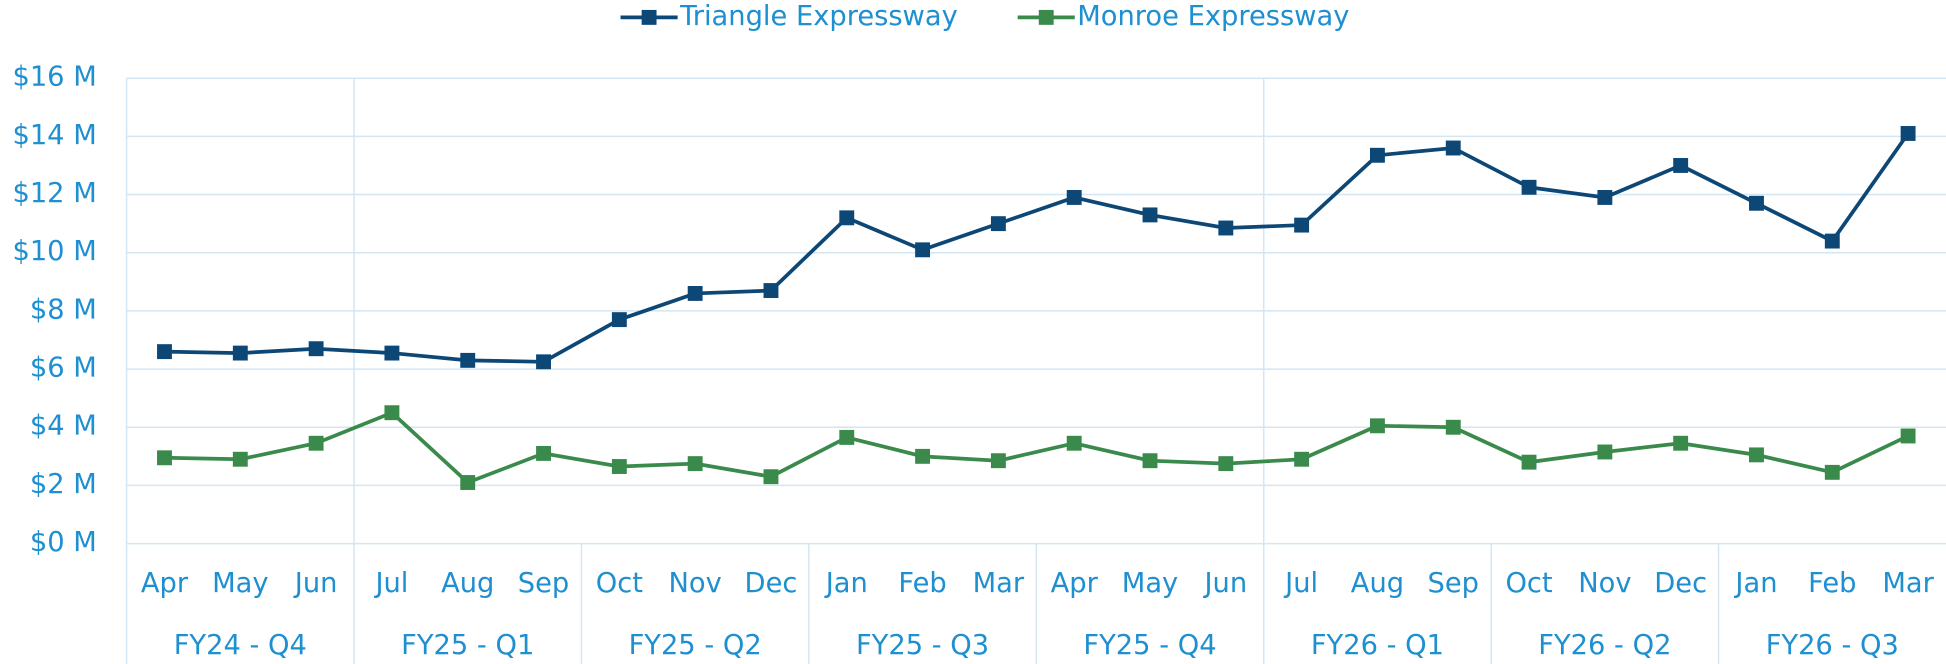  Describe the element at coordinates (695, 645) in the screenshot. I see `group-label: FY25 - Q2` at that location.